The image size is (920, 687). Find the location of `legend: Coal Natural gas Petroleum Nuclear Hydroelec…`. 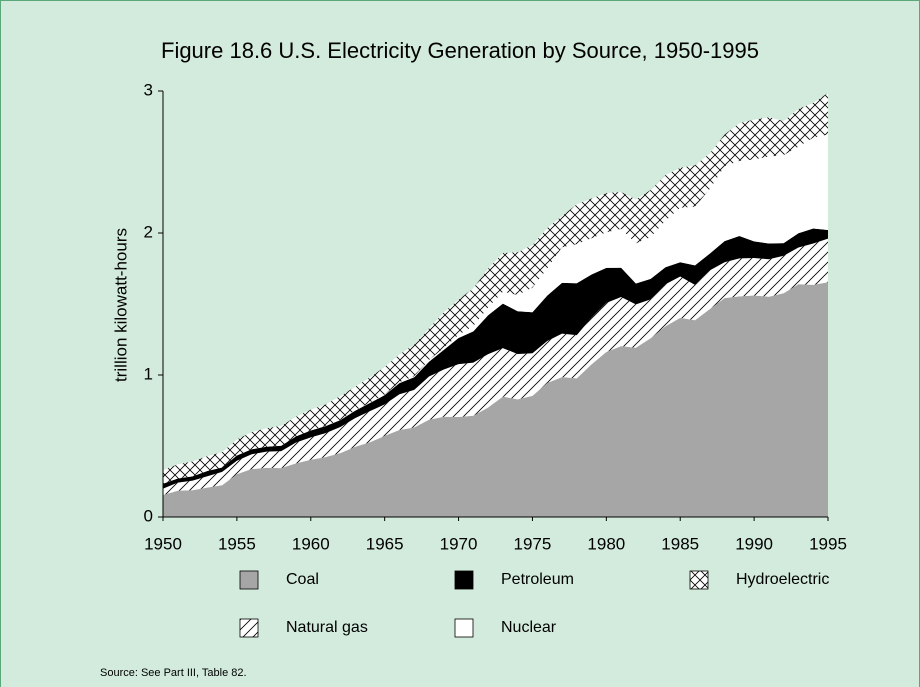

legend: Coal Natural gas Petroleum Nuclear Hydroelec… is located at coordinates (534, 604).